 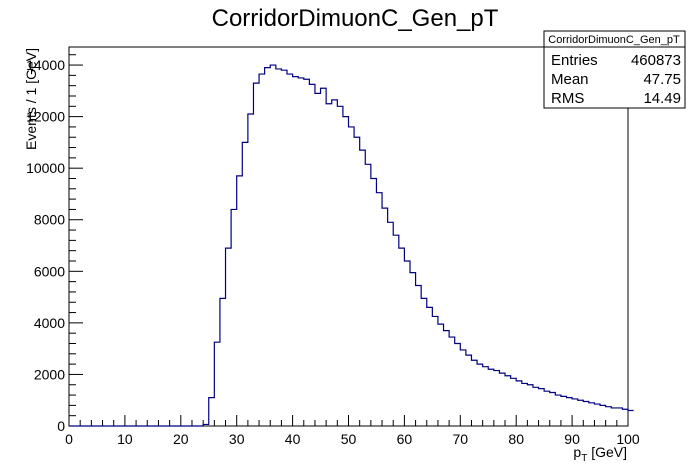 What do you see at coordinates (614, 40) in the screenshot?
I see `stats-box-title: CorridorDimuonC_Gen_pT` at bounding box center [614, 40].